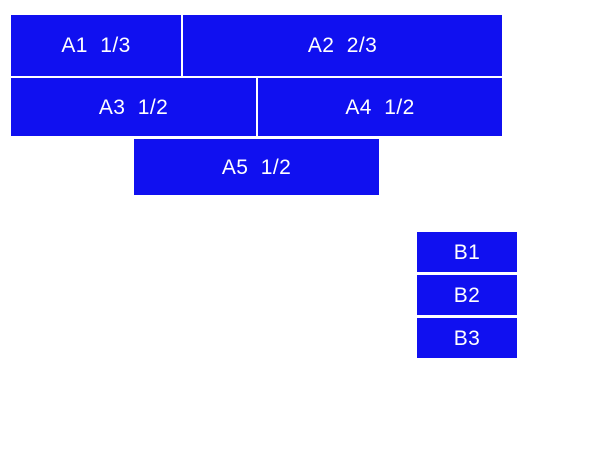 Image resolution: width=602 pixels, height=459 pixels. I want to click on group-a-row-1: A1 1/3 A2 2/3, so click(256, 45).